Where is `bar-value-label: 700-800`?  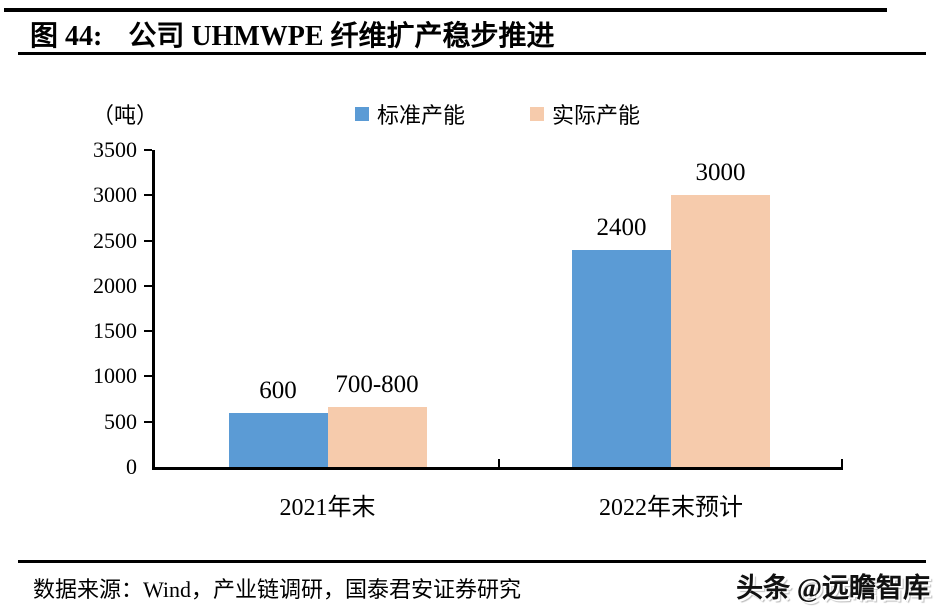
bar-value-label: 700-800 is located at coordinates (377, 385).